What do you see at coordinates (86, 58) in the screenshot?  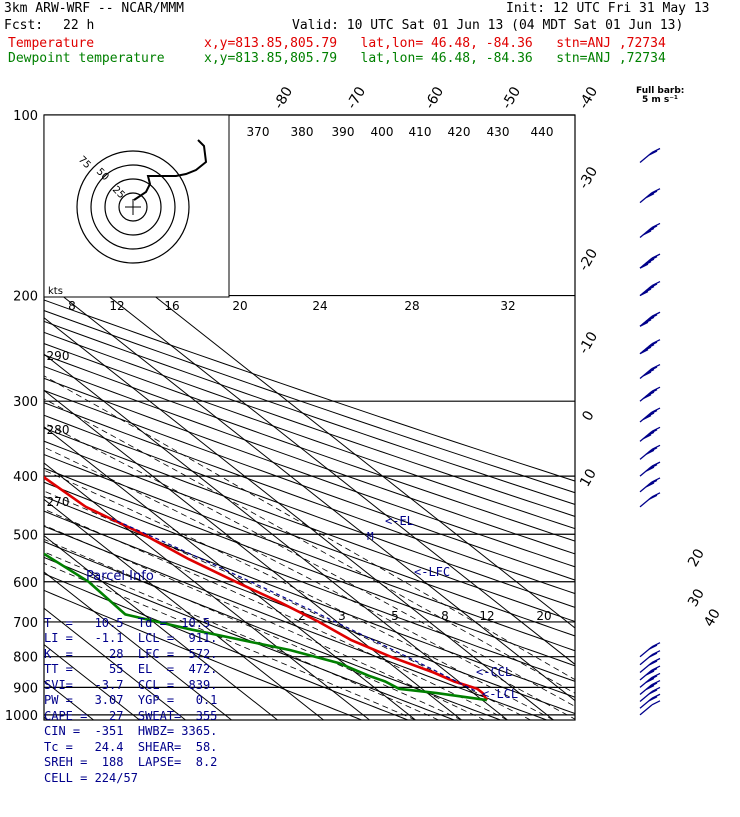 I see `dewpoint-legend: Dewpoint temperature` at bounding box center [86, 58].